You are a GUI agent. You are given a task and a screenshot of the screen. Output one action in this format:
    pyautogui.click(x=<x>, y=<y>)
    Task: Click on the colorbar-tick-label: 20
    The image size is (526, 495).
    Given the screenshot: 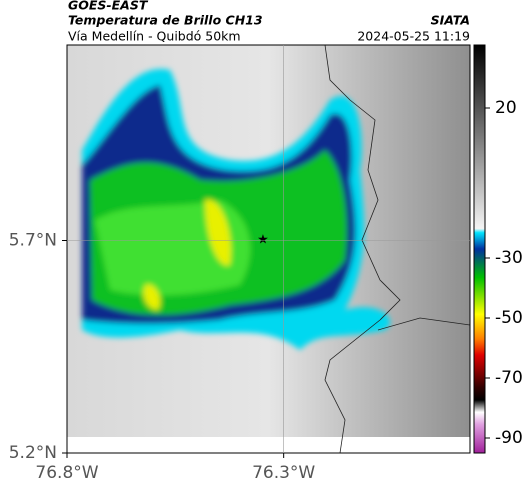 What is the action you would take?
    pyautogui.click(x=506, y=108)
    